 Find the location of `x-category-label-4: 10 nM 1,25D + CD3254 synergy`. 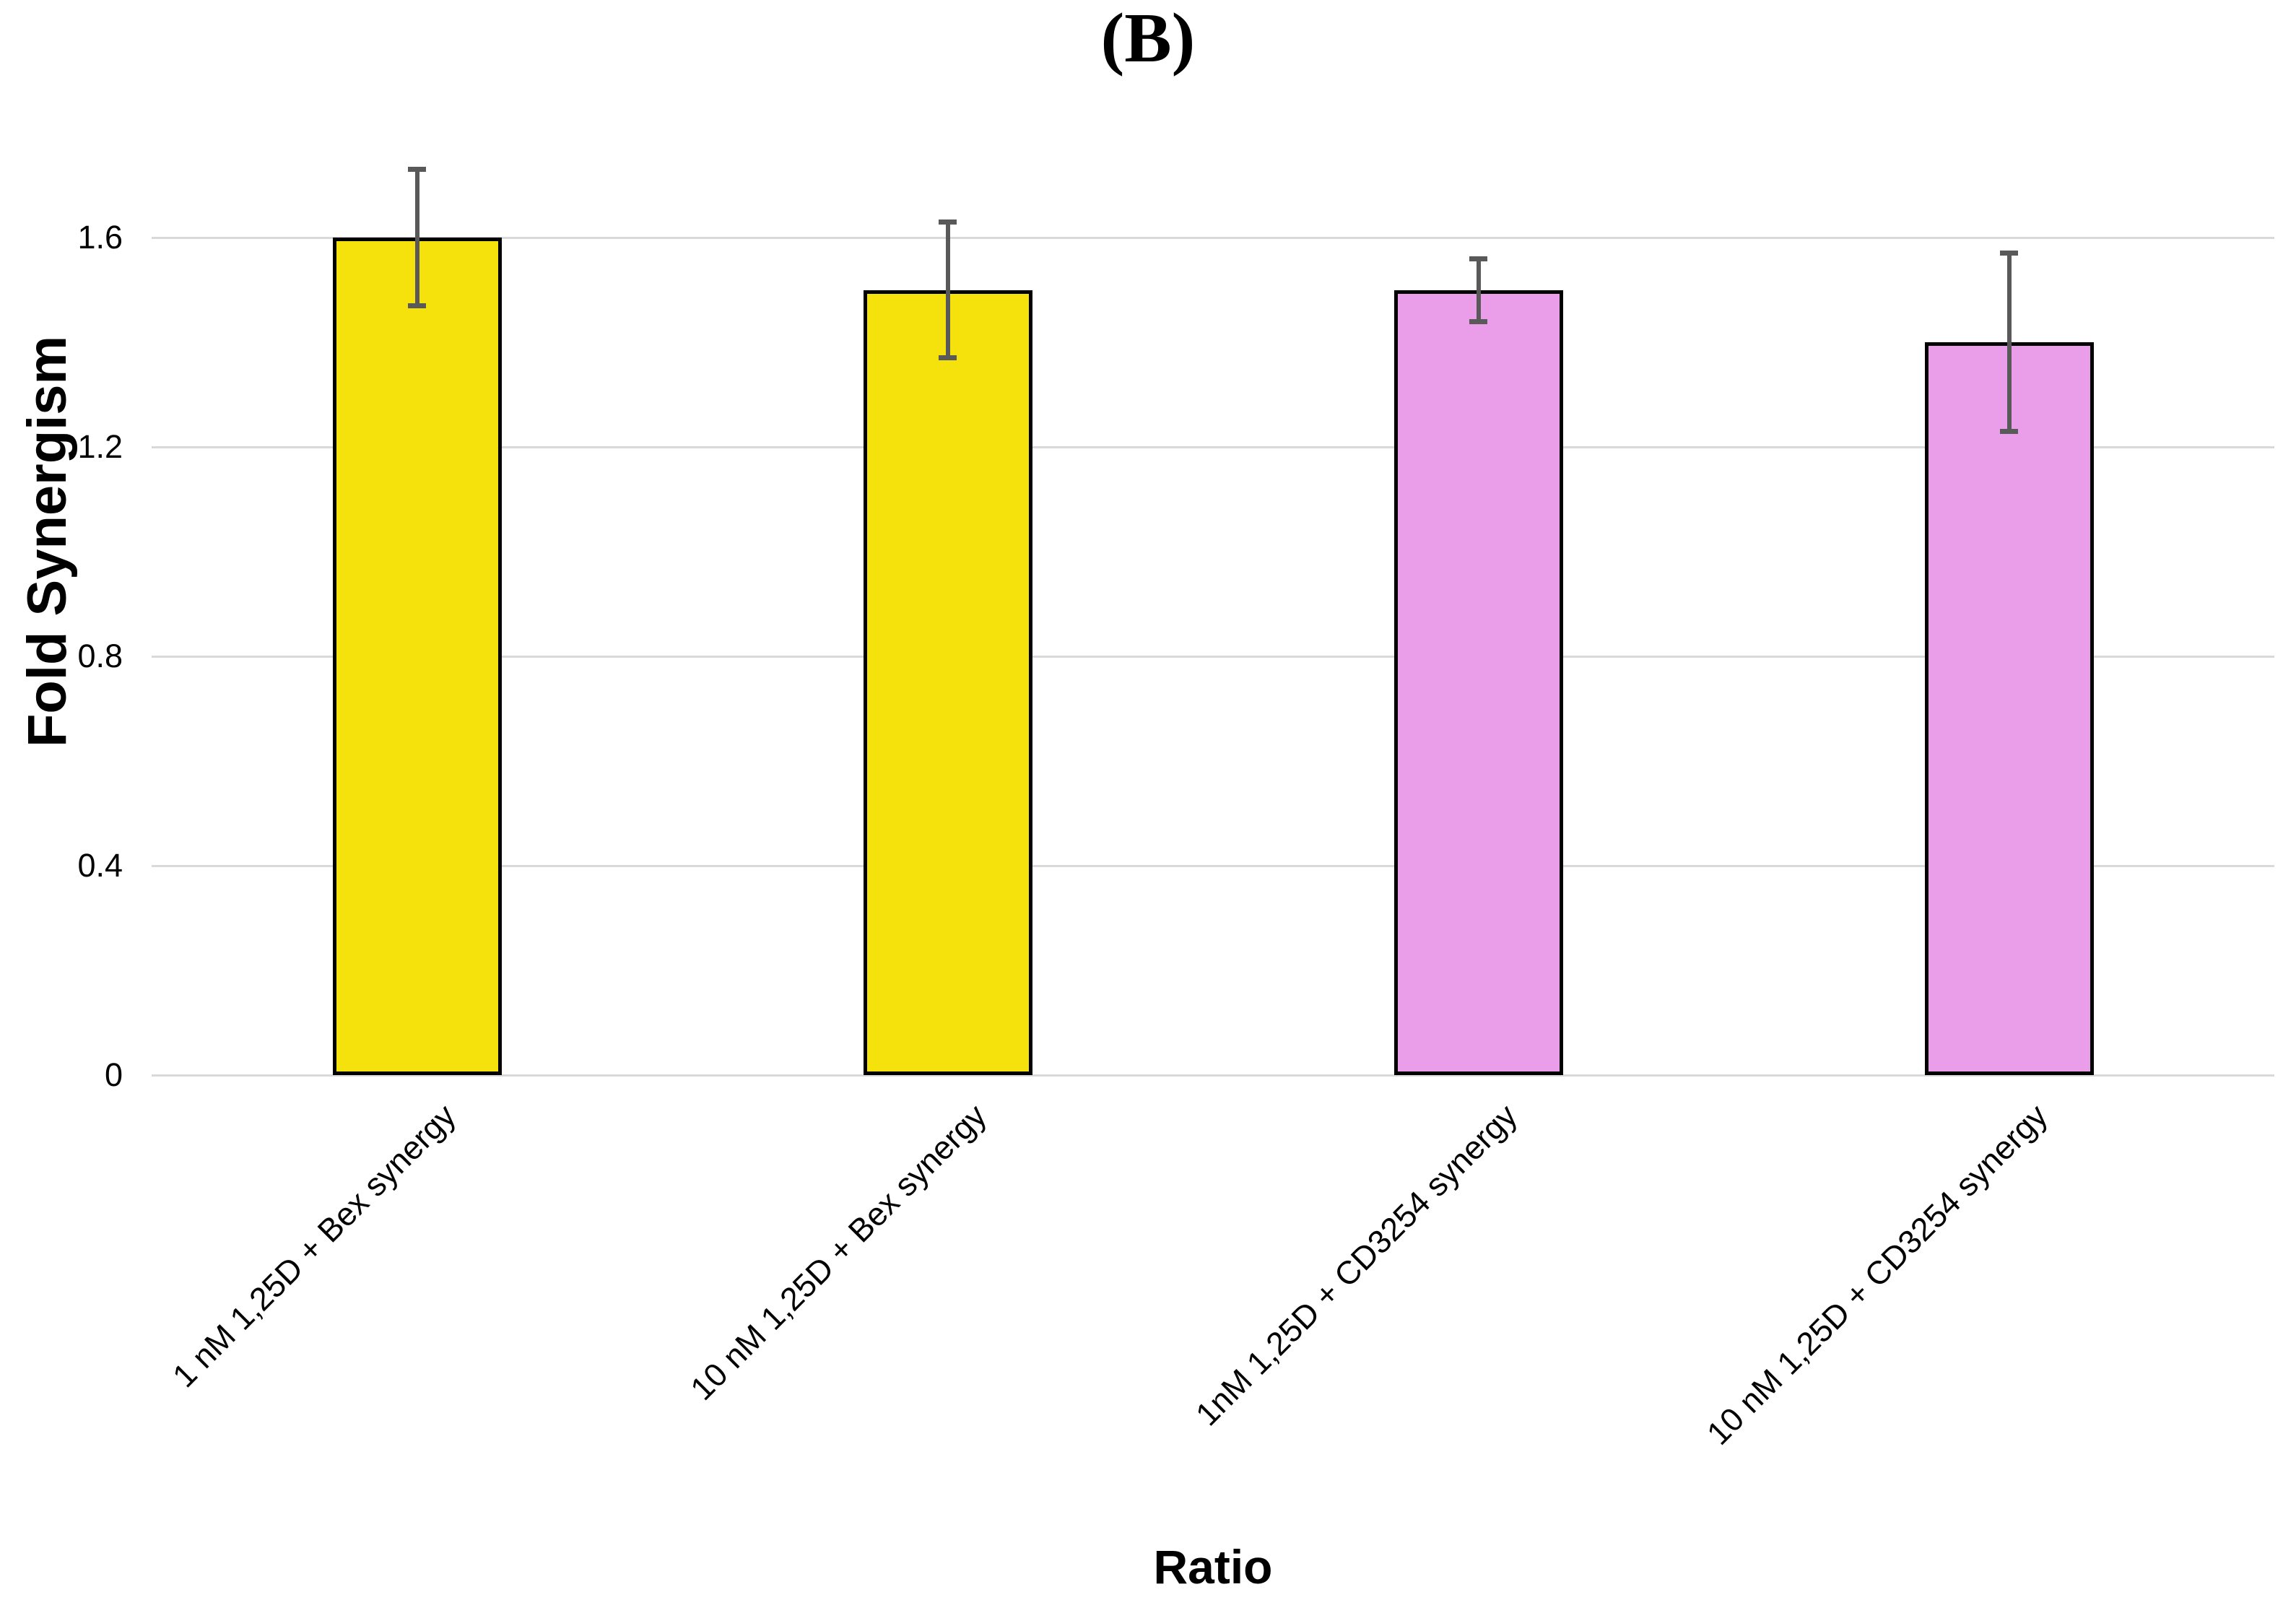

x-category-label-4: 10 nM 1,25D + CD3254 synergy is located at coordinates (1877, 1274).